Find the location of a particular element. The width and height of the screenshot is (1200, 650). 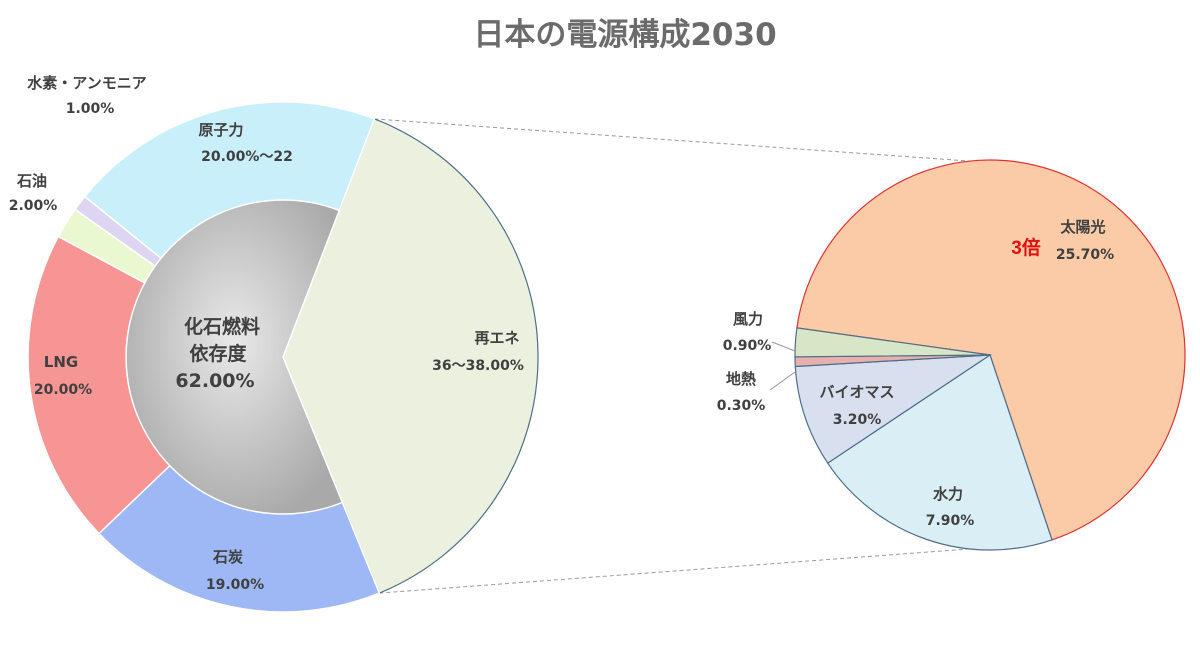

label-solar-name: 太陽光 is located at coordinates (1082, 227).